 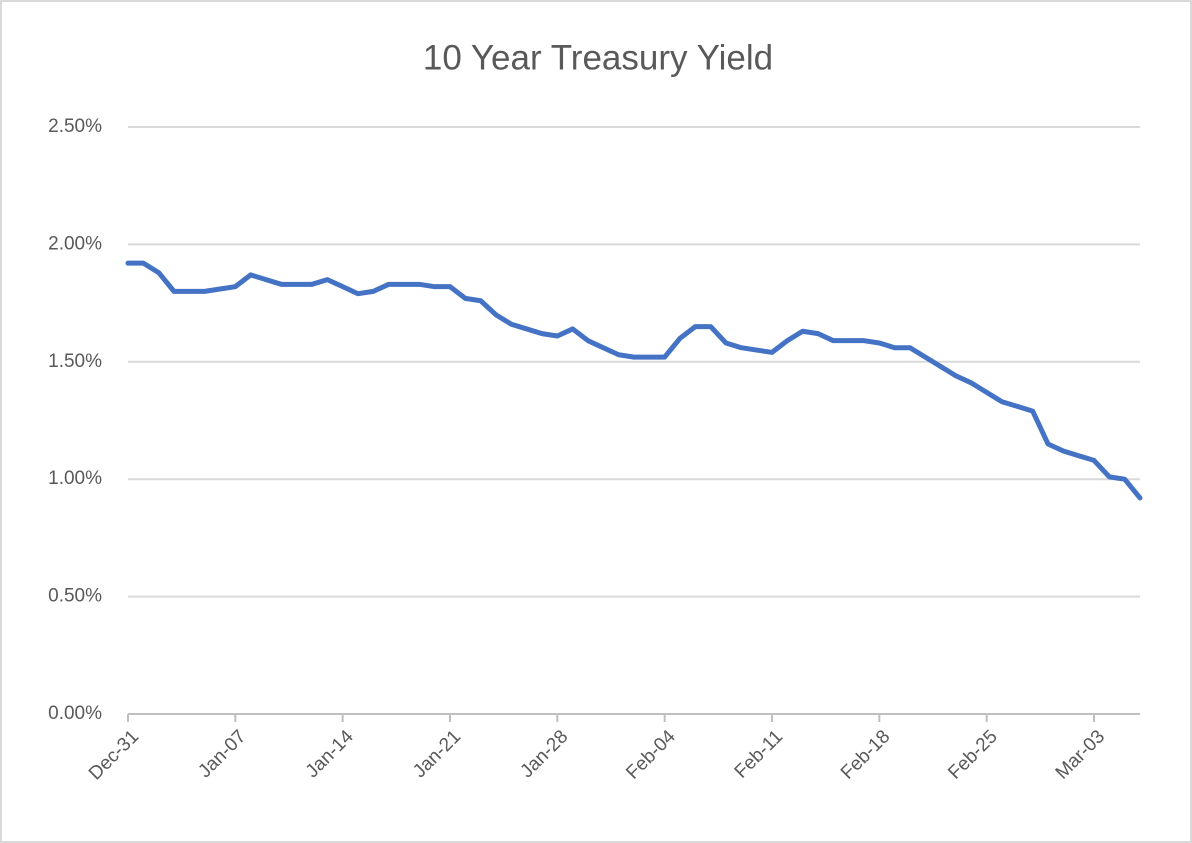 What do you see at coordinates (75, 713) in the screenshot?
I see `y-tick-label: 0.00%` at bounding box center [75, 713].